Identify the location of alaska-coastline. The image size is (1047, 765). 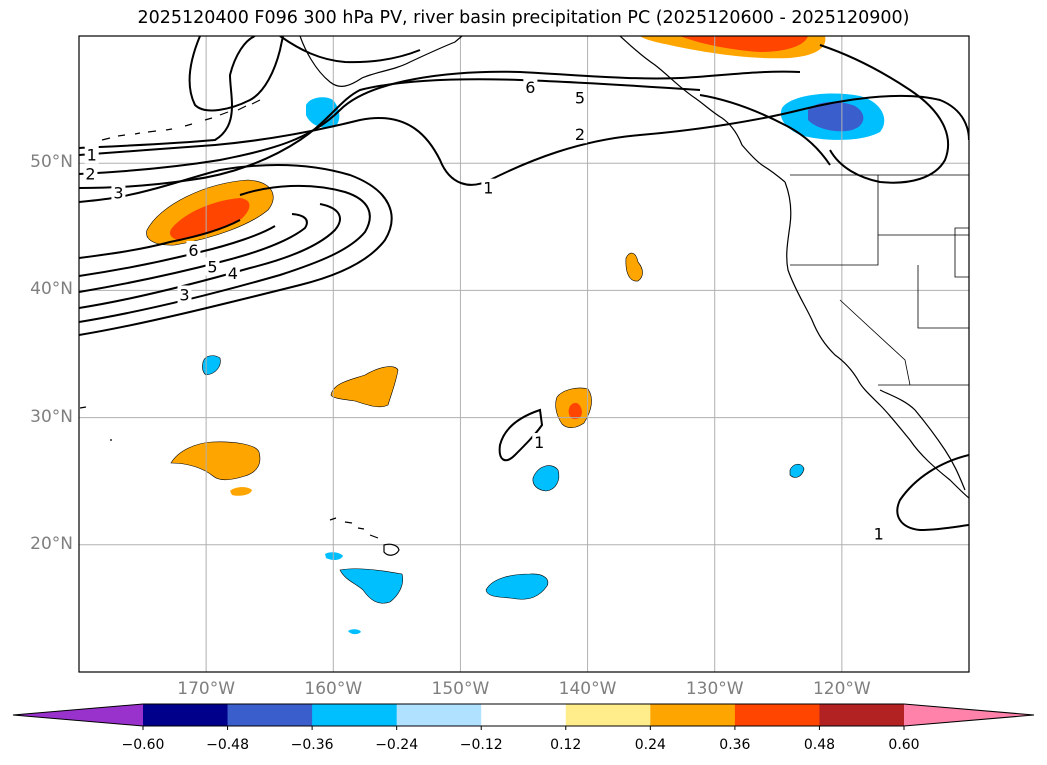
(381, 61).